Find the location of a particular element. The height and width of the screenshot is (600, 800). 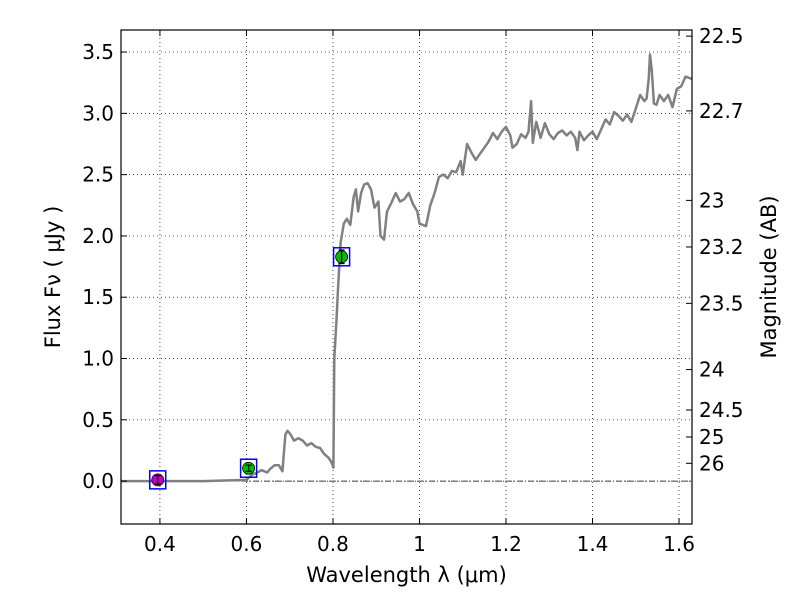

mag-tick-label: 22.7 is located at coordinates (721, 111).